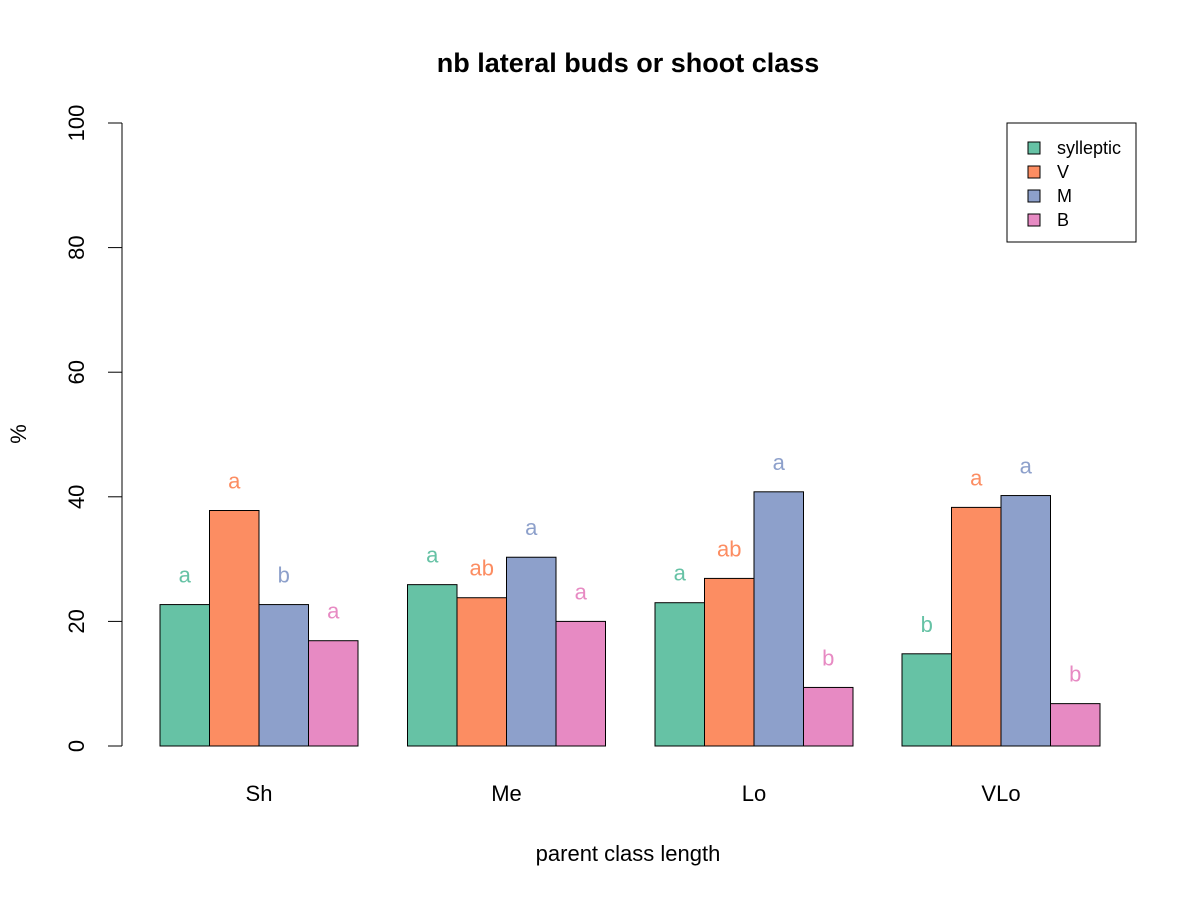 The width and height of the screenshot is (1200, 900). I want to click on bar-lo-v, so click(729, 662).